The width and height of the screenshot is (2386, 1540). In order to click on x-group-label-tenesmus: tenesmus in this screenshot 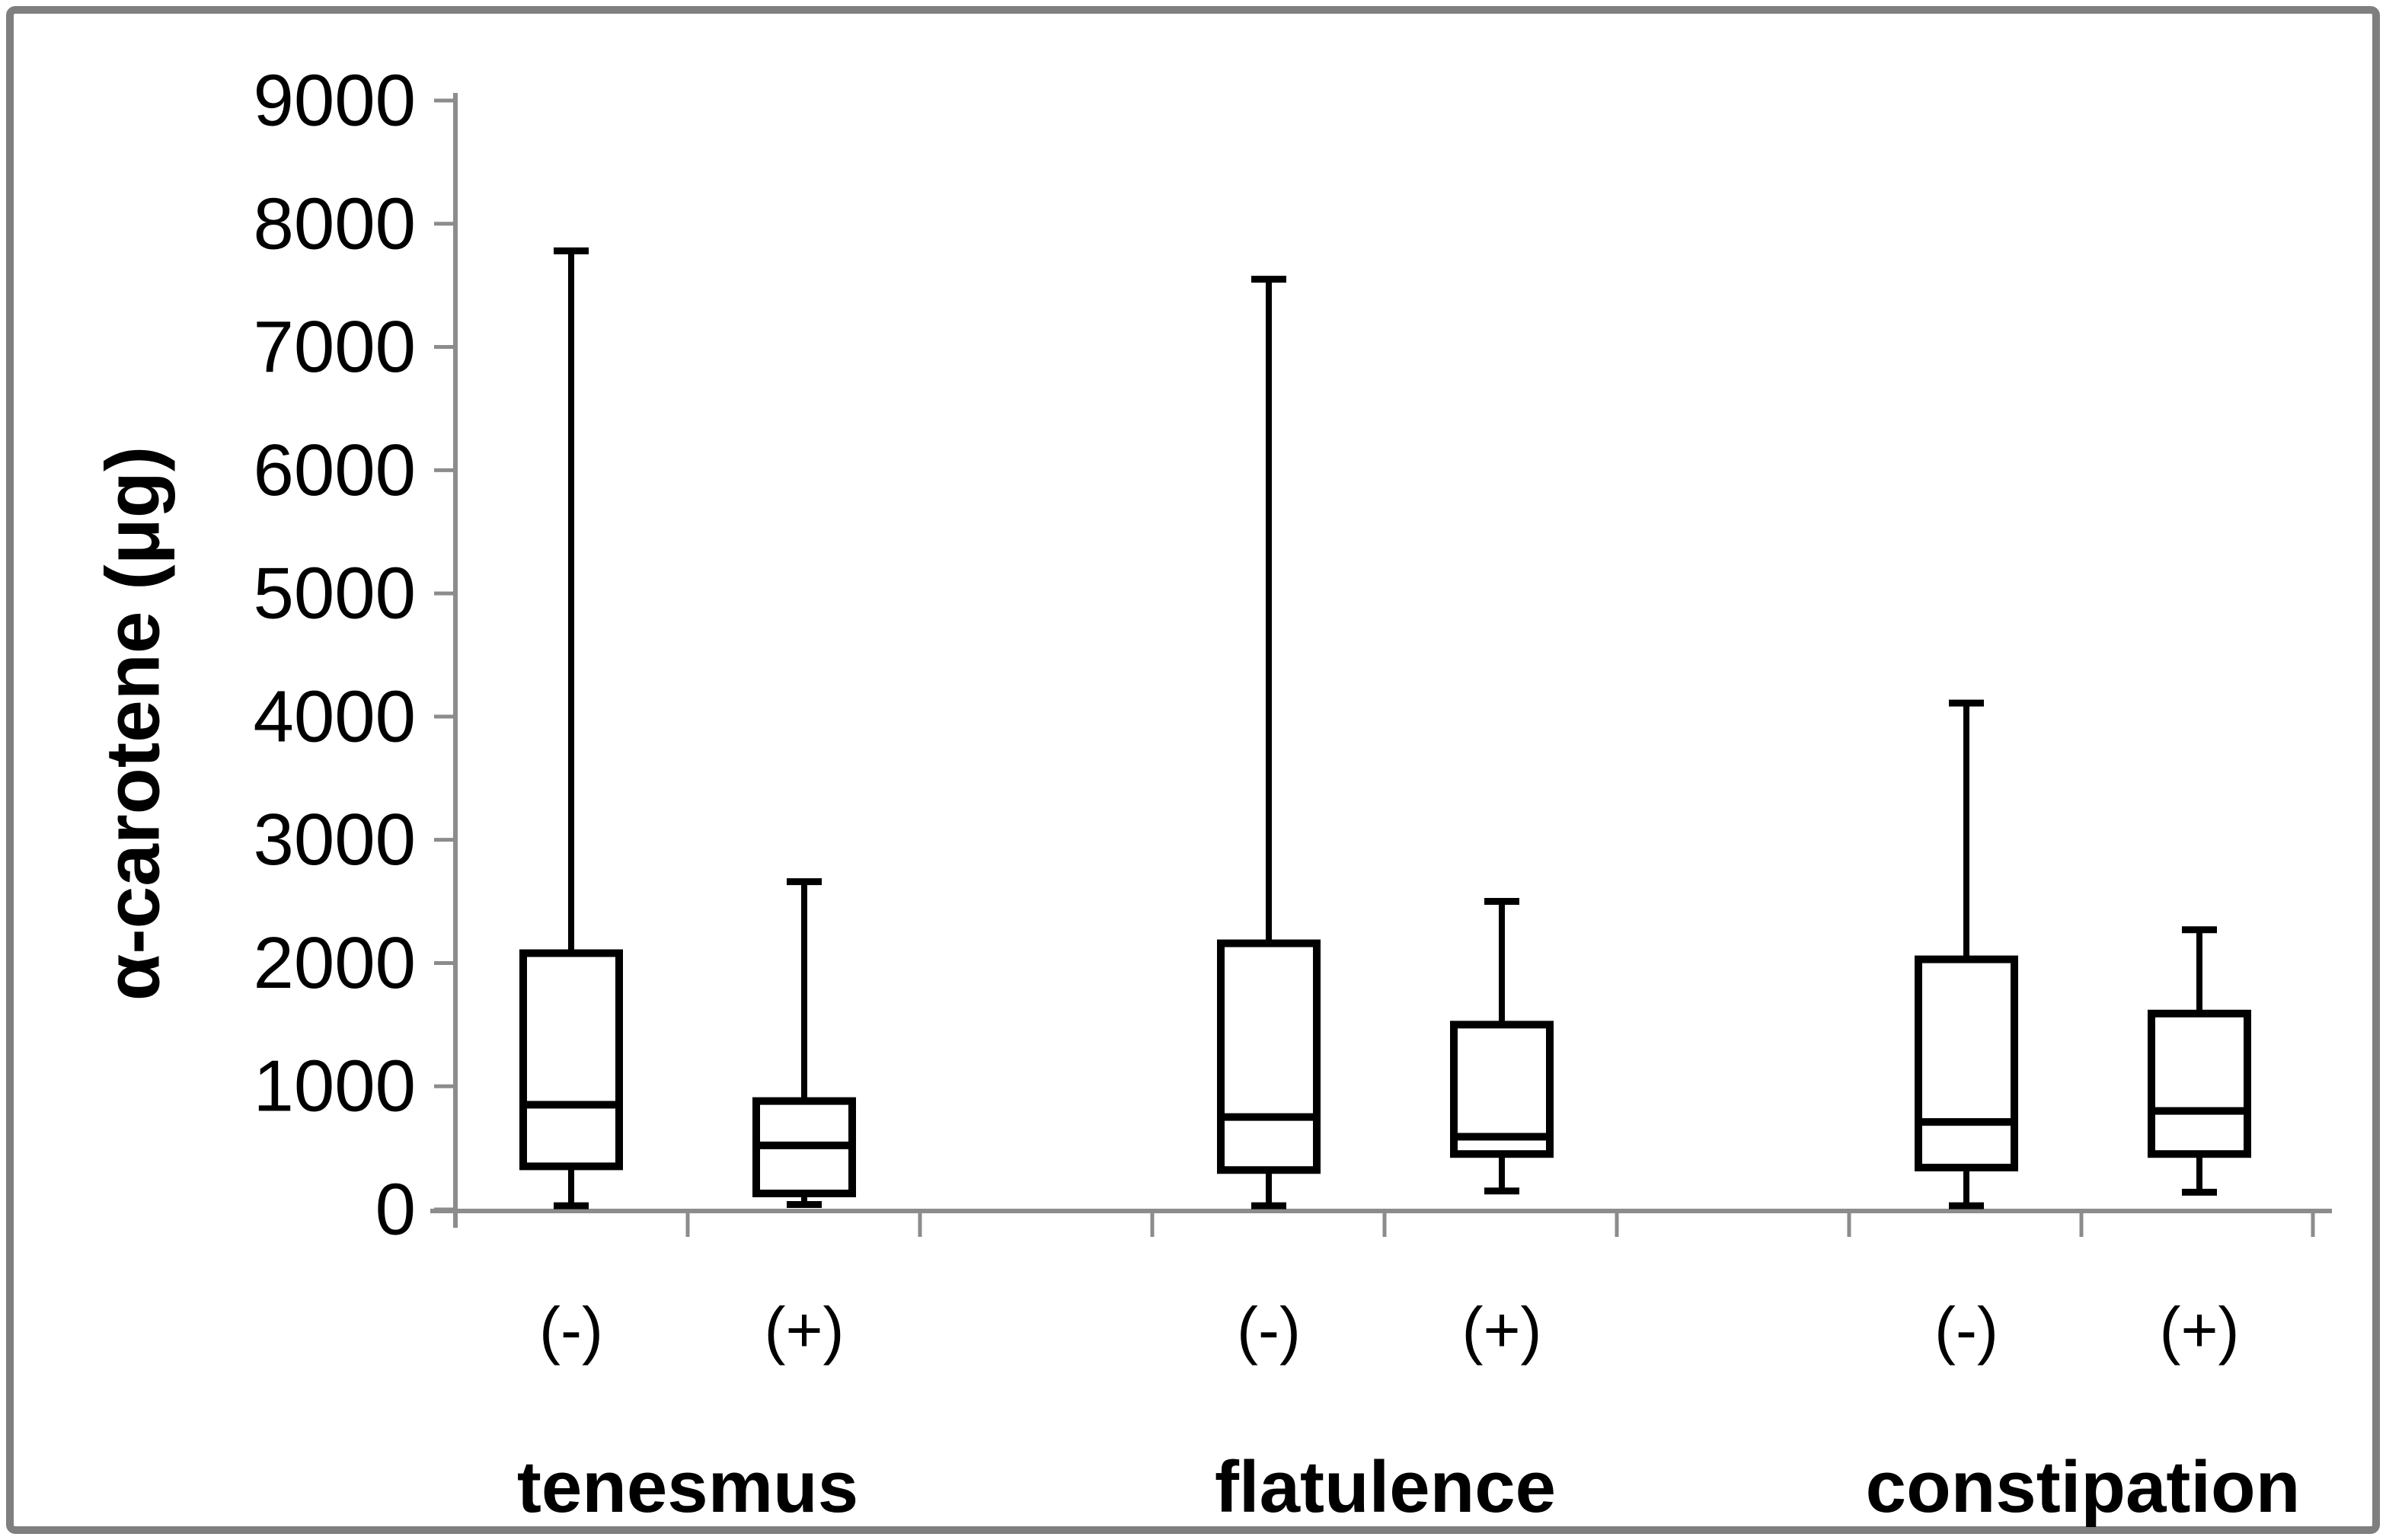, I will do `click(687, 1487)`.